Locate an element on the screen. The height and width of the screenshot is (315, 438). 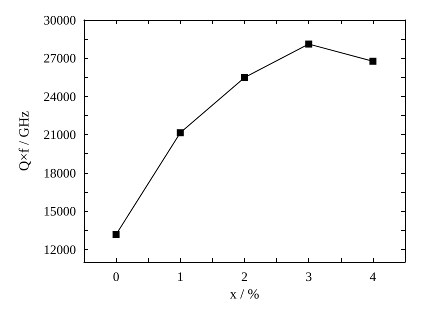
y-tick-label: 12000 is located at coordinates (60, 249).